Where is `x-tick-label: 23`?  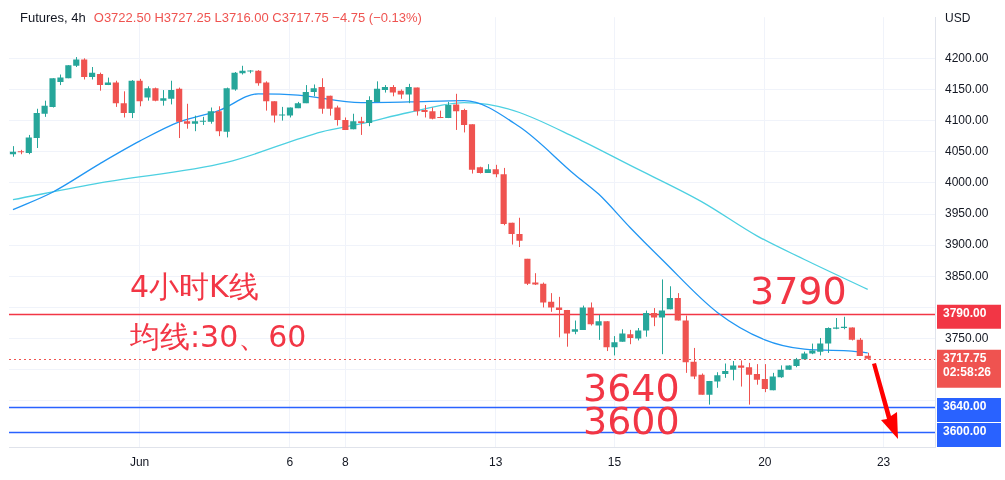 x-tick-label: 23 is located at coordinates (883, 462).